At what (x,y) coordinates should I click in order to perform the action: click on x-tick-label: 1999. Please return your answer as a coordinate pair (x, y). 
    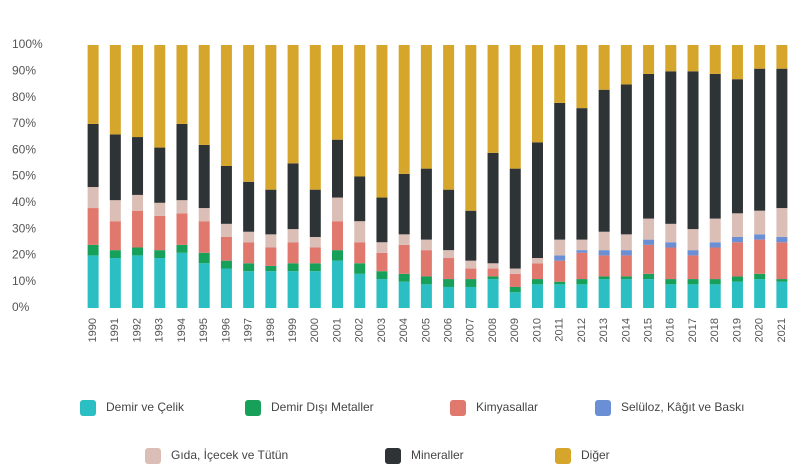
    Looking at the image, I should click on (293, 330).